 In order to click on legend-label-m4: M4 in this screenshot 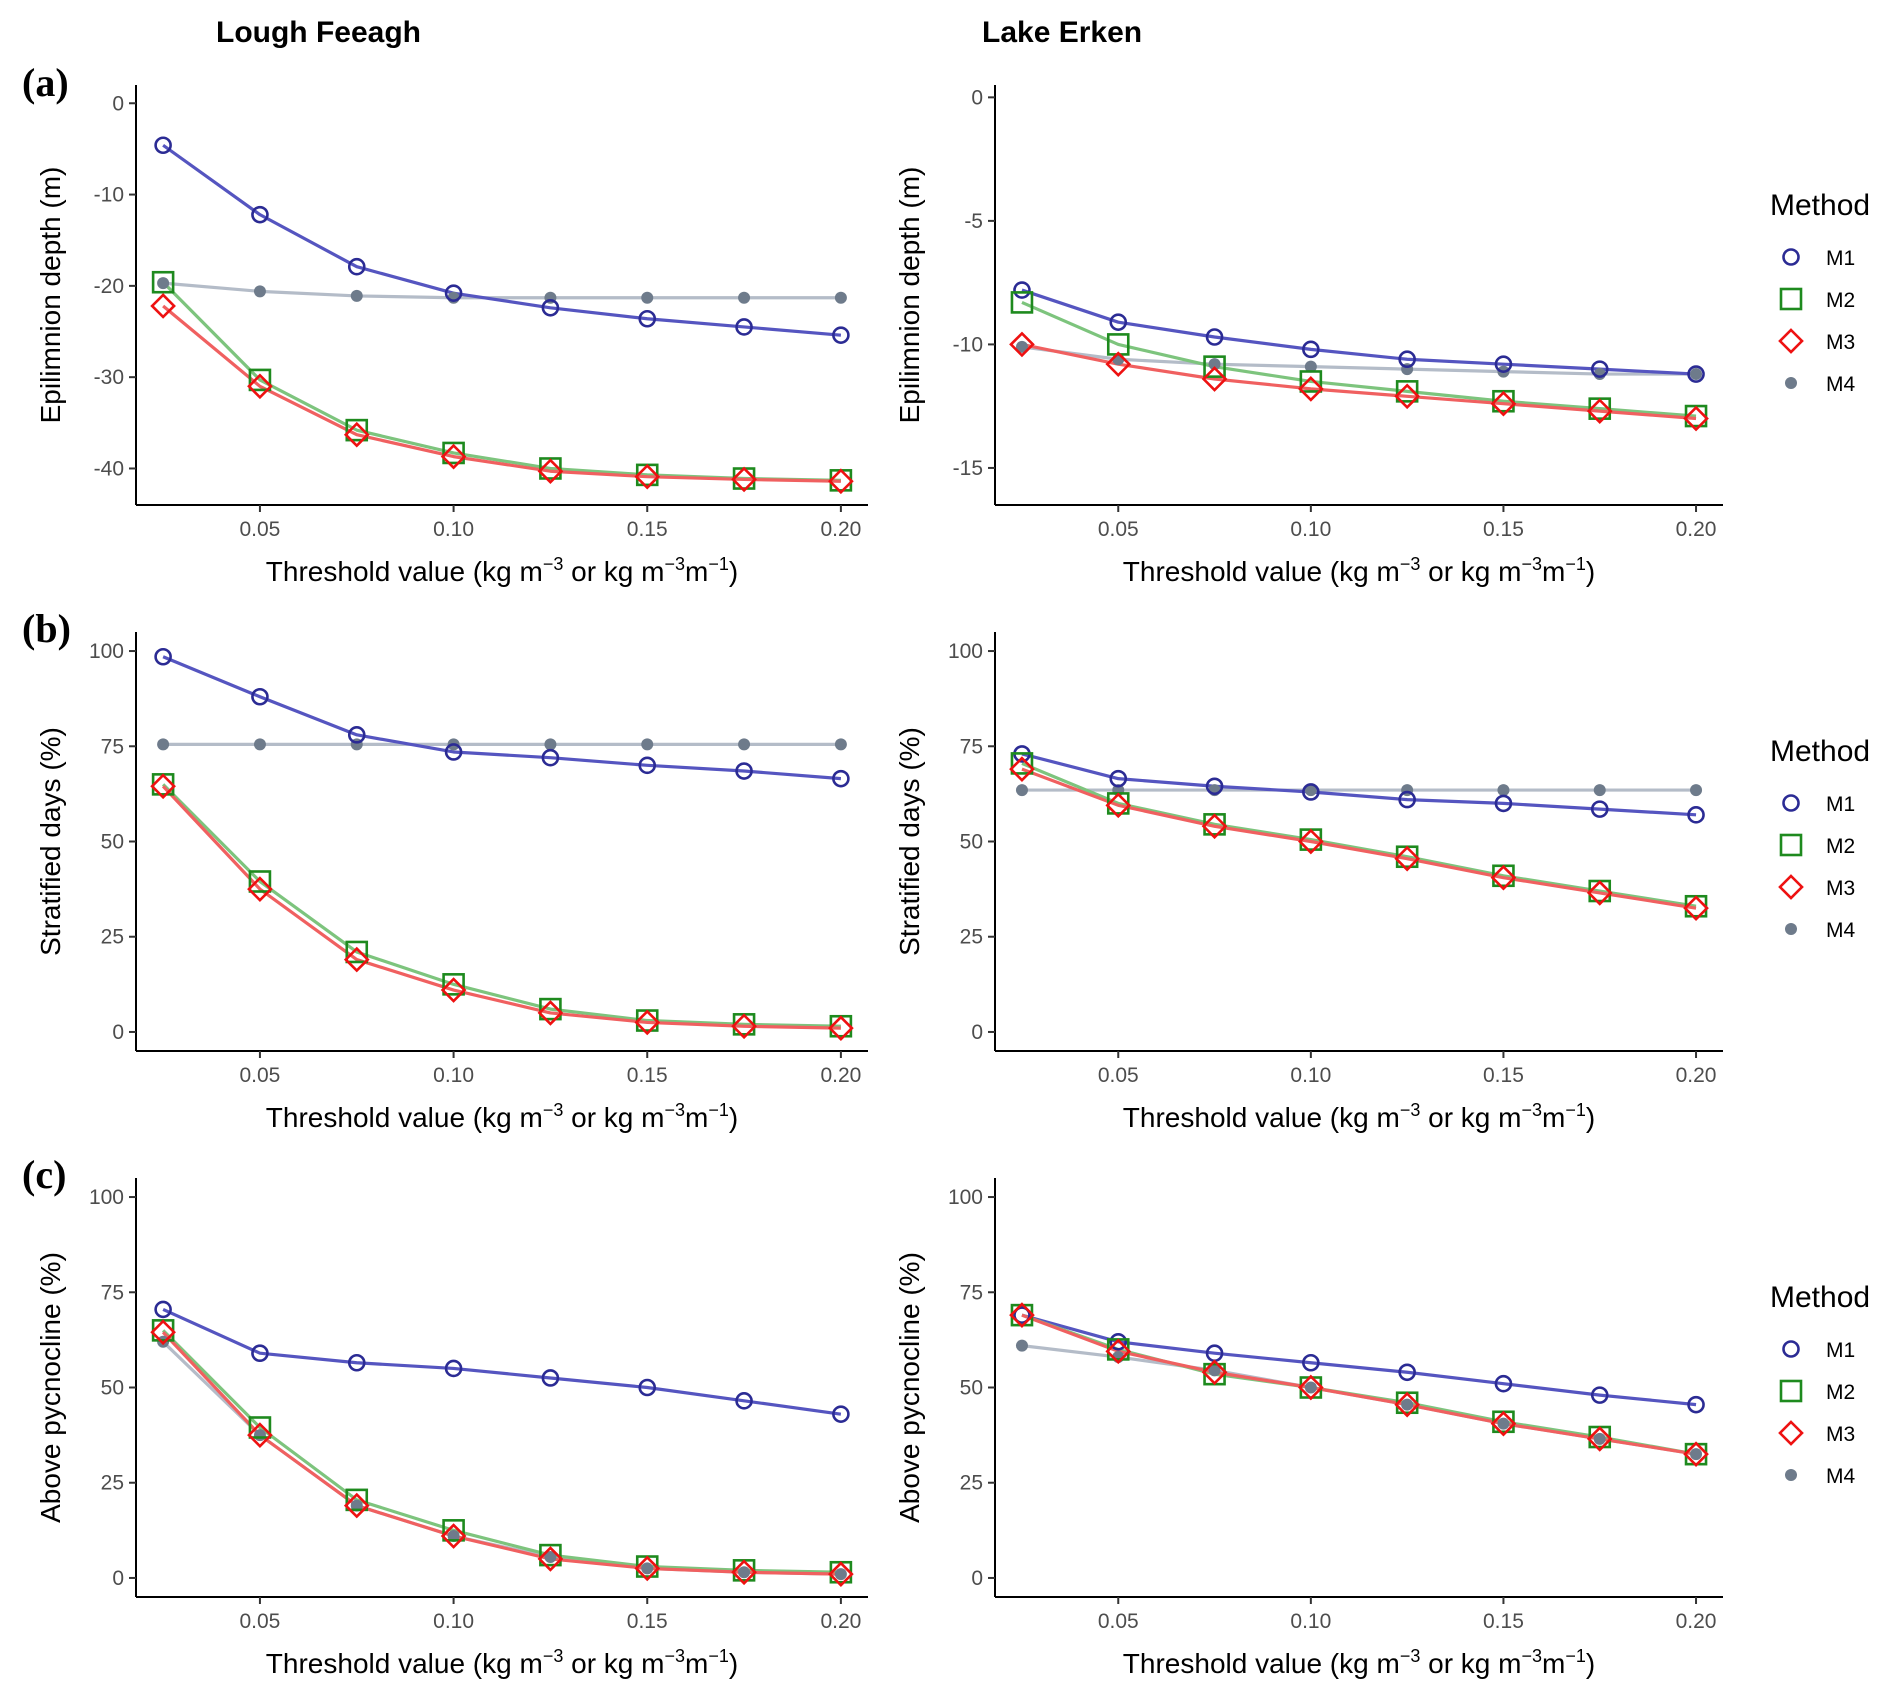, I will do `click(1840, 384)`.